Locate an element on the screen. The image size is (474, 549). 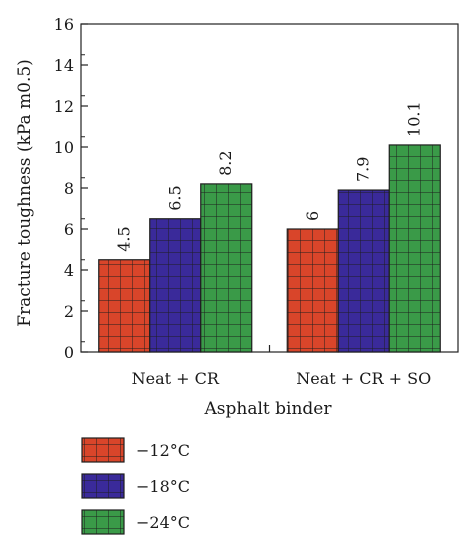
y-tick-label: 10 is located at coordinates (64, 147).